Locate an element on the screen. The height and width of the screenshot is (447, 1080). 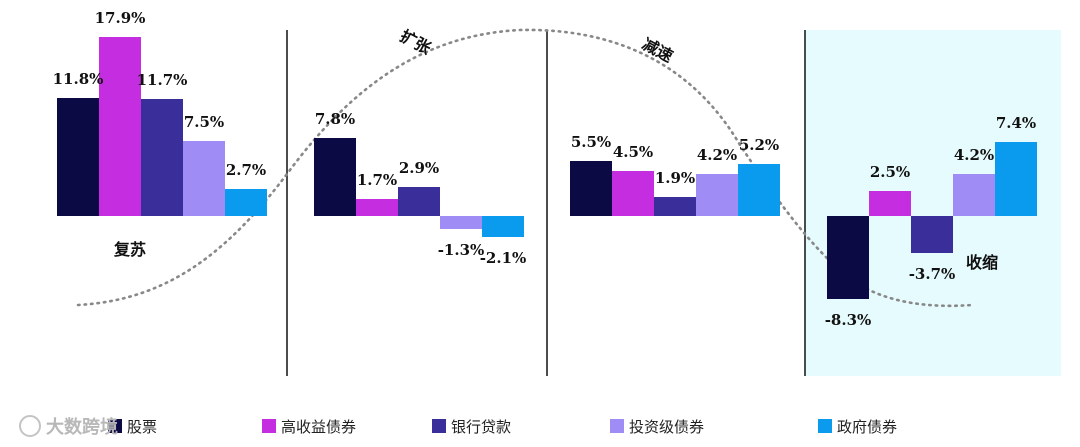
phase-label-4: 收缩 is located at coordinates (982, 262).